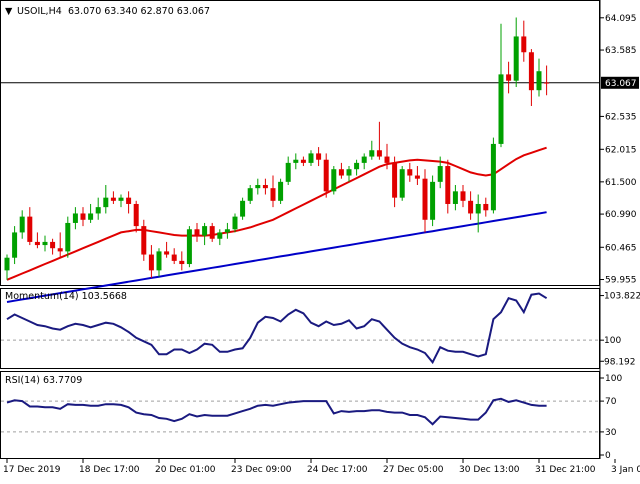 The height and width of the screenshot is (484, 640). Describe the element at coordinates (39, 11) in the screenshot. I see `symbol-label: USOIL,H4` at that location.